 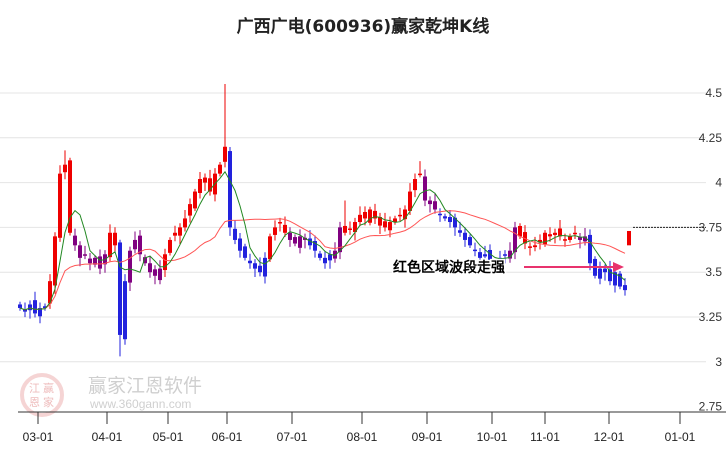 What do you see at coordinates (618, 267) in the screenshot?
I see `arrow-head-icon` at bounding box center [618, 267].